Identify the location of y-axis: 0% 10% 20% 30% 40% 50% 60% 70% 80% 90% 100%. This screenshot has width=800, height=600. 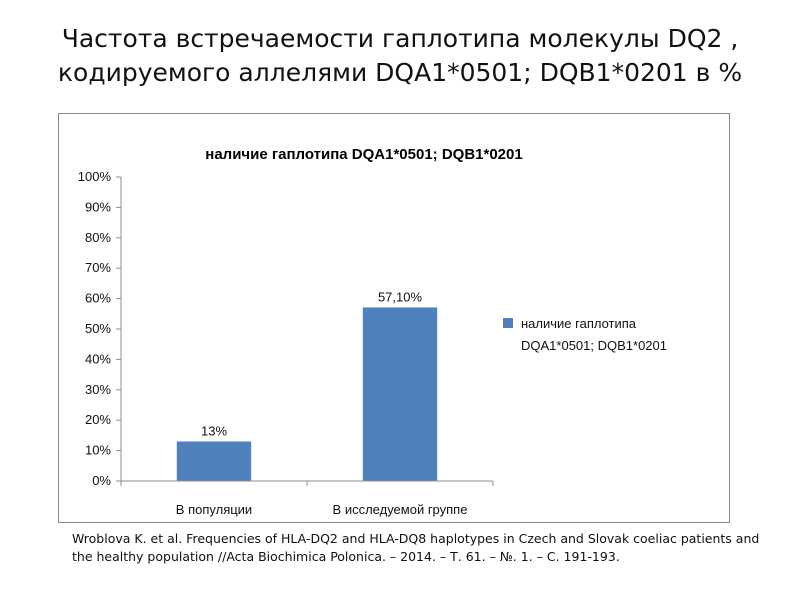
(100, 328).